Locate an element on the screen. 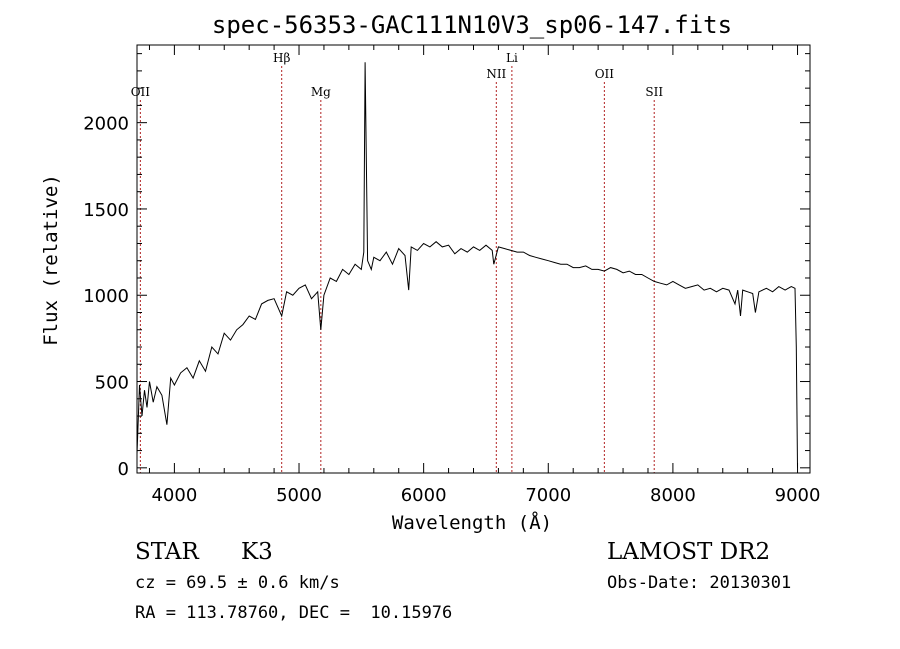 The width and height of the screenshot is (900, 649). redshift-velocity: cz = 69.5 ± 0.6 km/s is located at coordinates (237, 583).